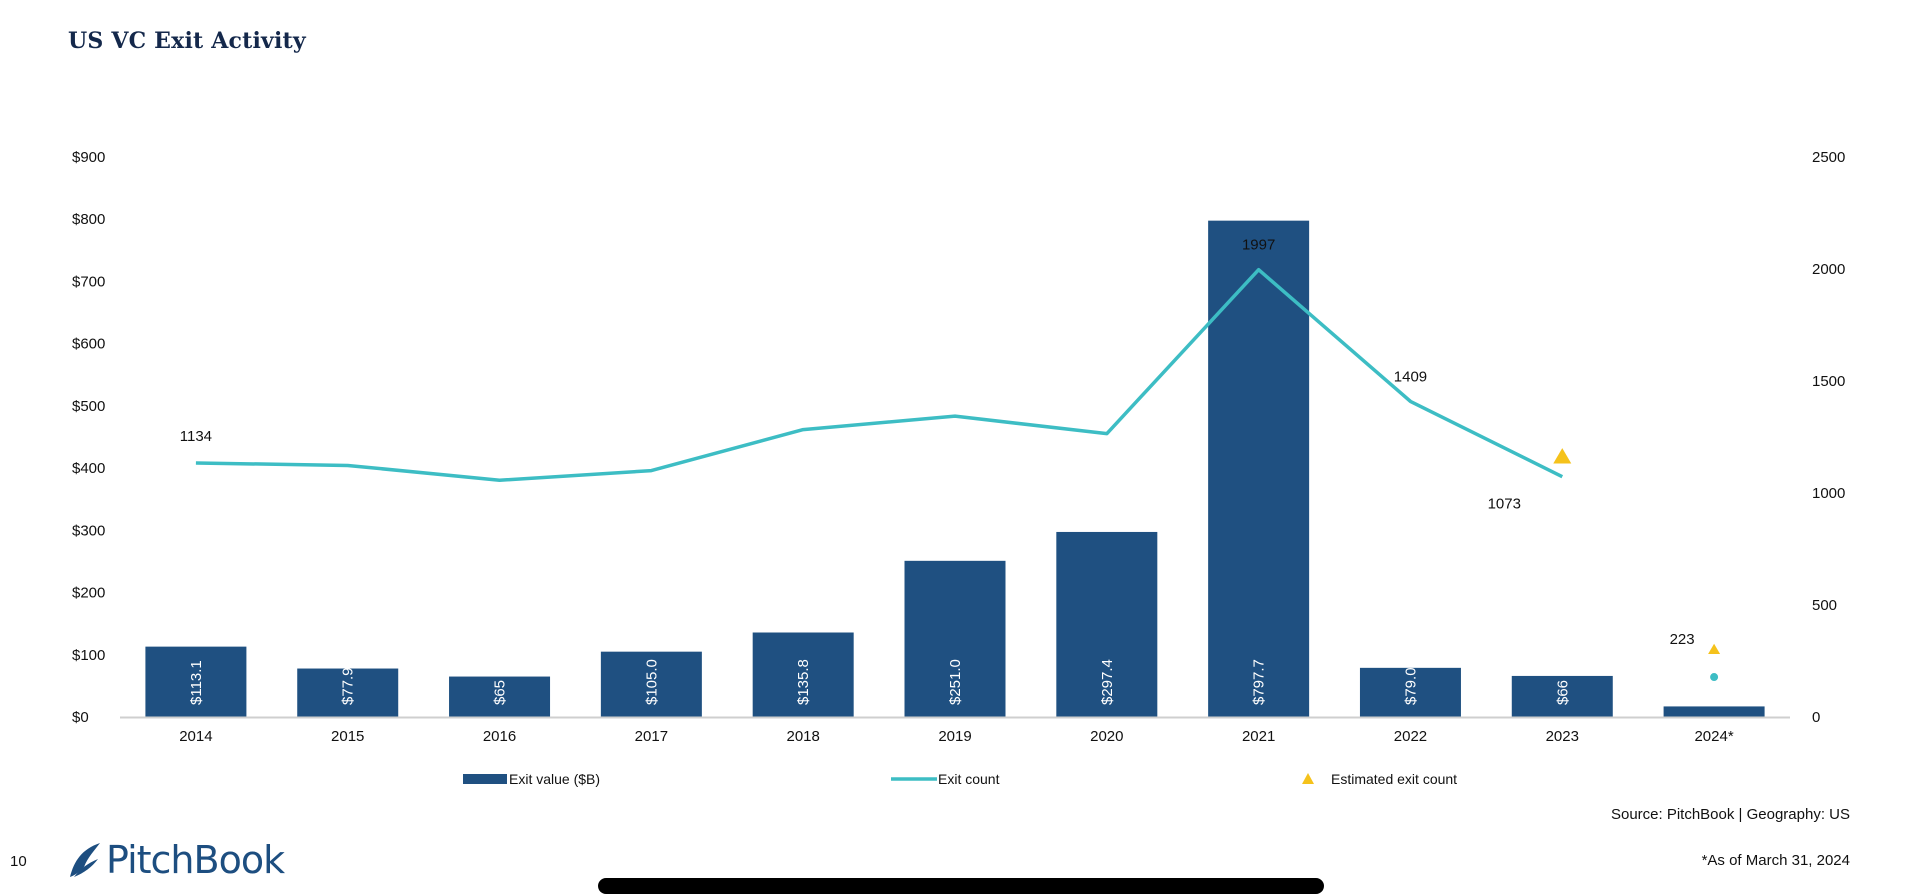 The width and height of the screenshot is (1924, 894). Describe the element at coordinates (1308, 778) in the screenshot. I see `legend-swatch-estimated` at that location.